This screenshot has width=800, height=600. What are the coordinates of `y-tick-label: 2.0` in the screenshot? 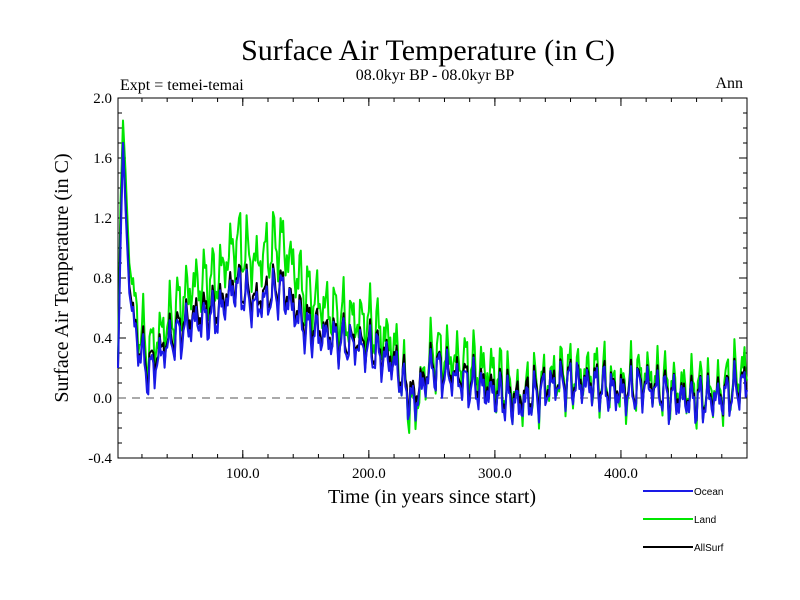 It's located at (102, 99).